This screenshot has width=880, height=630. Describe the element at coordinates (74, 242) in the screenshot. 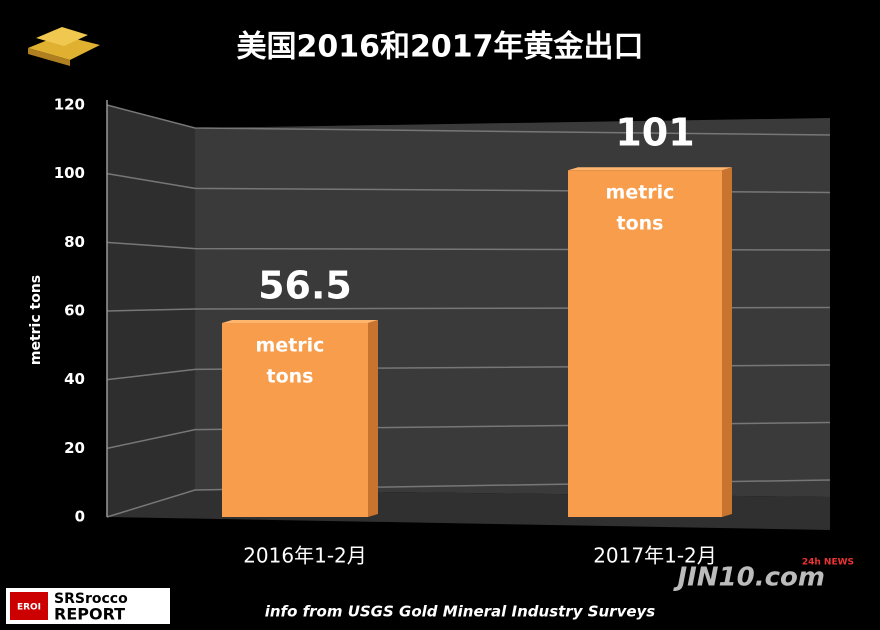

I see `y-tick-label: 80` at that location.